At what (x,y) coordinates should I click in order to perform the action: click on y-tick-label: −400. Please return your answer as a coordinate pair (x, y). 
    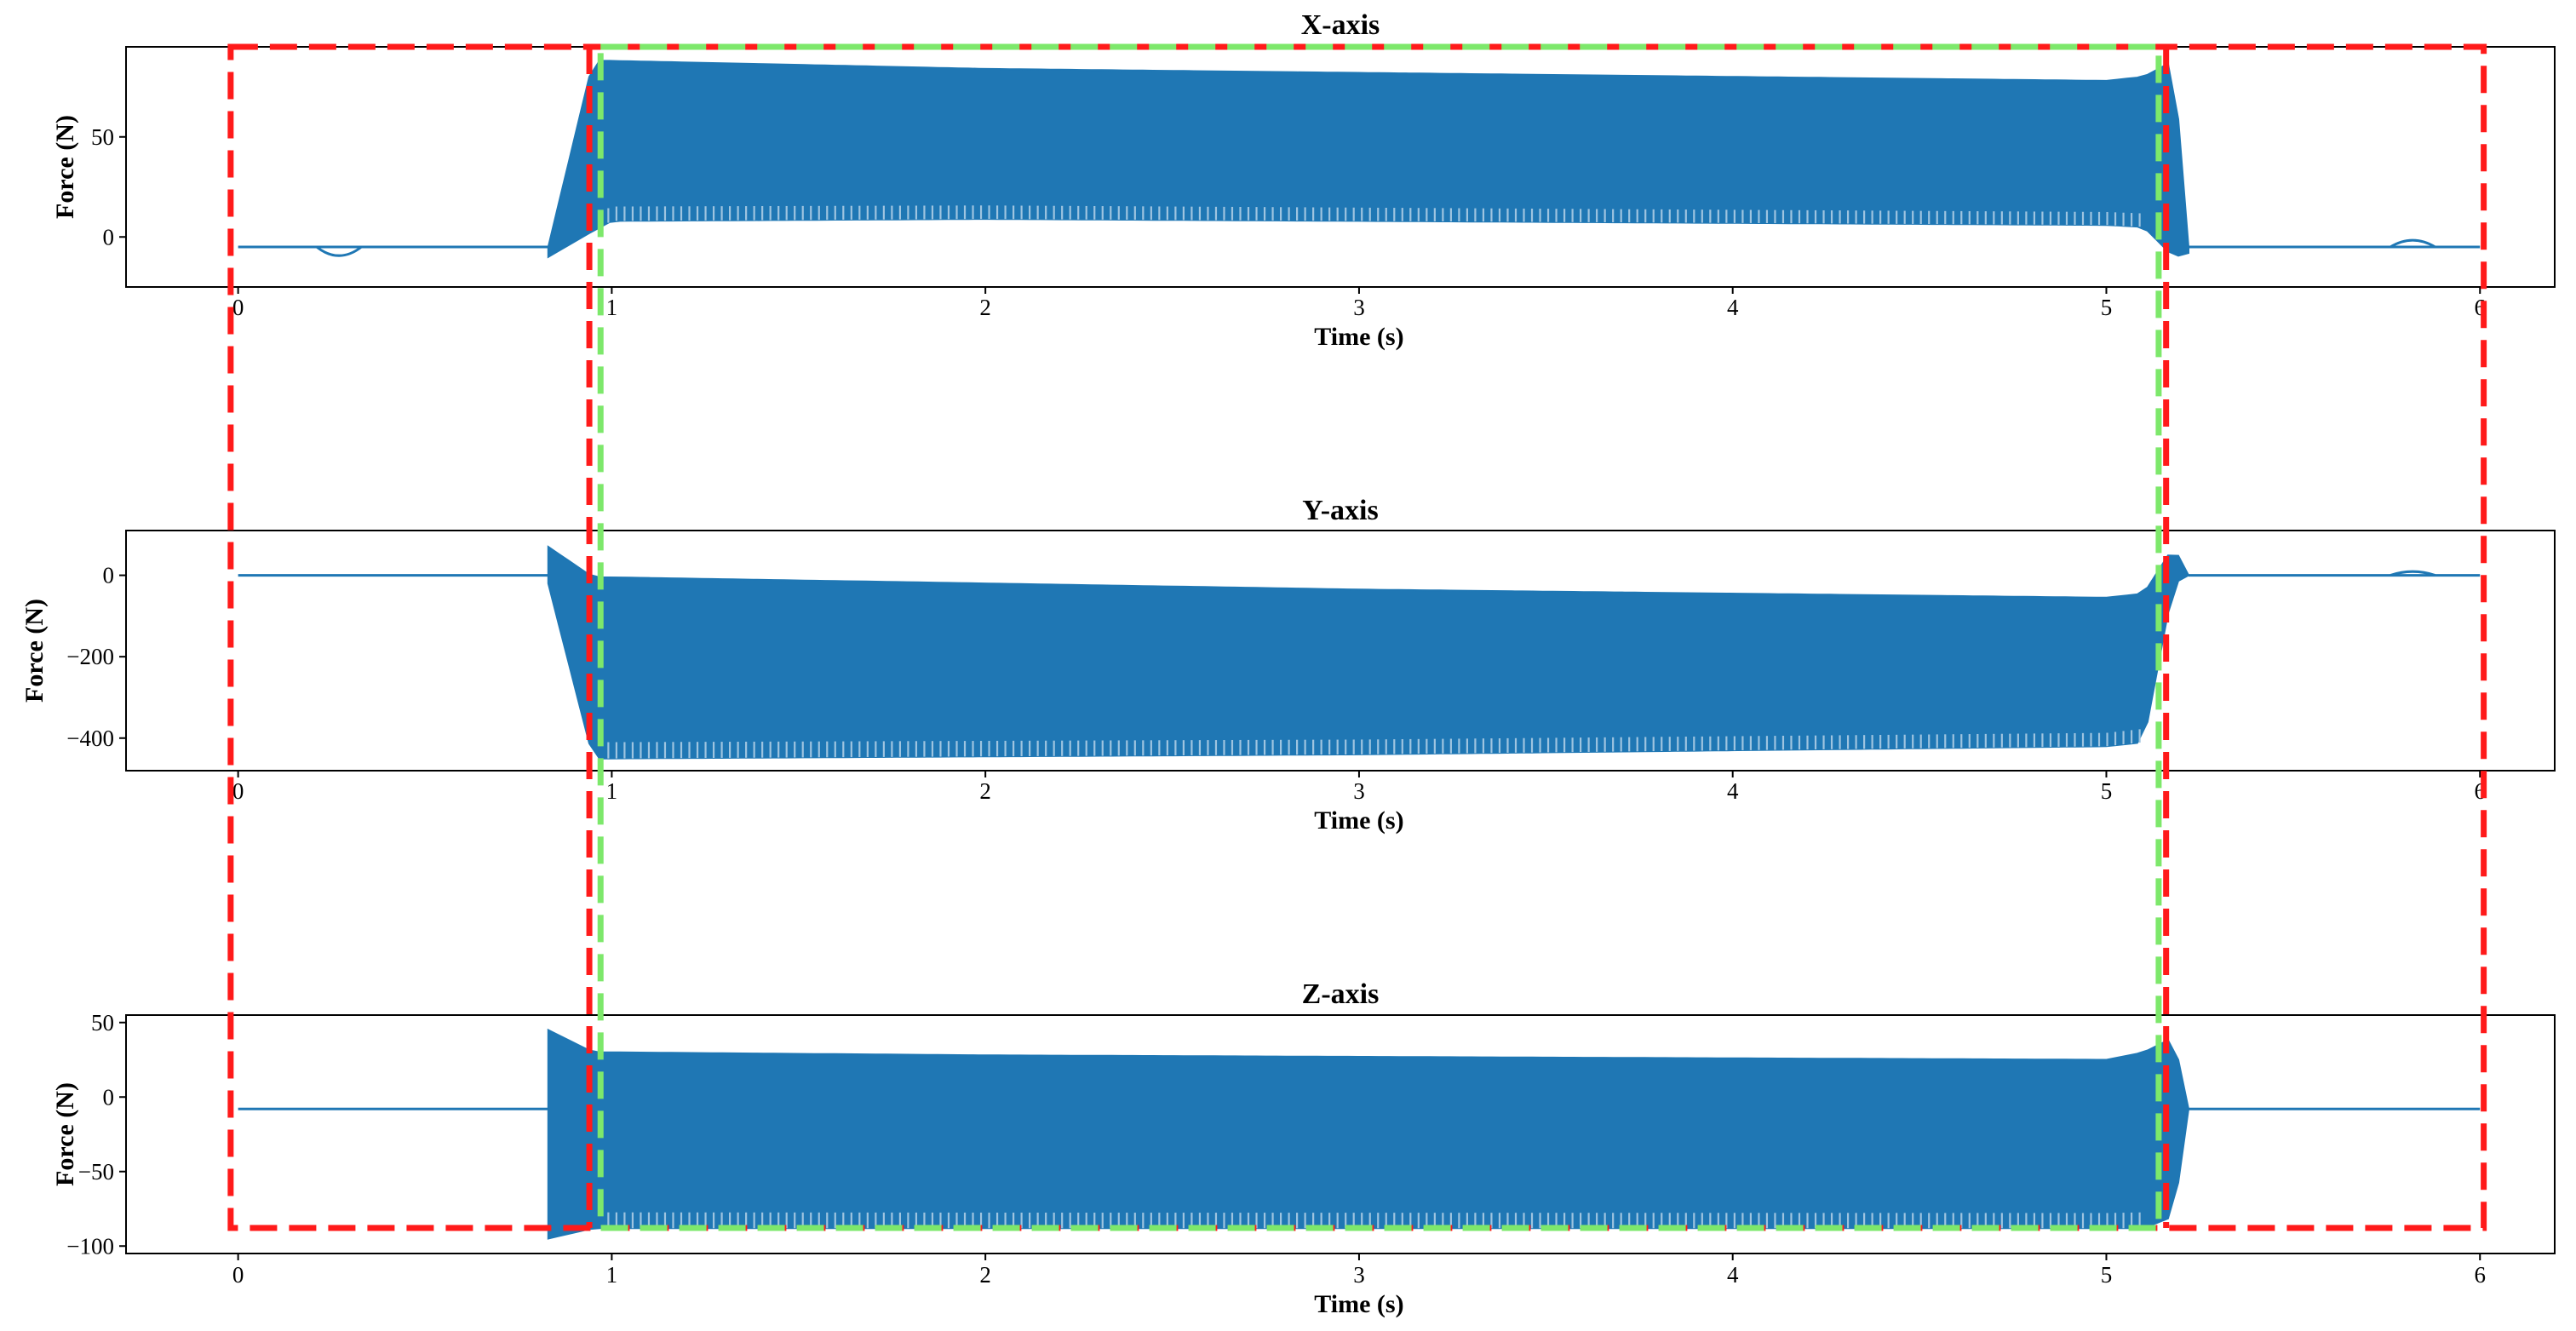
    Looking at the image, I should click on (90, 738).